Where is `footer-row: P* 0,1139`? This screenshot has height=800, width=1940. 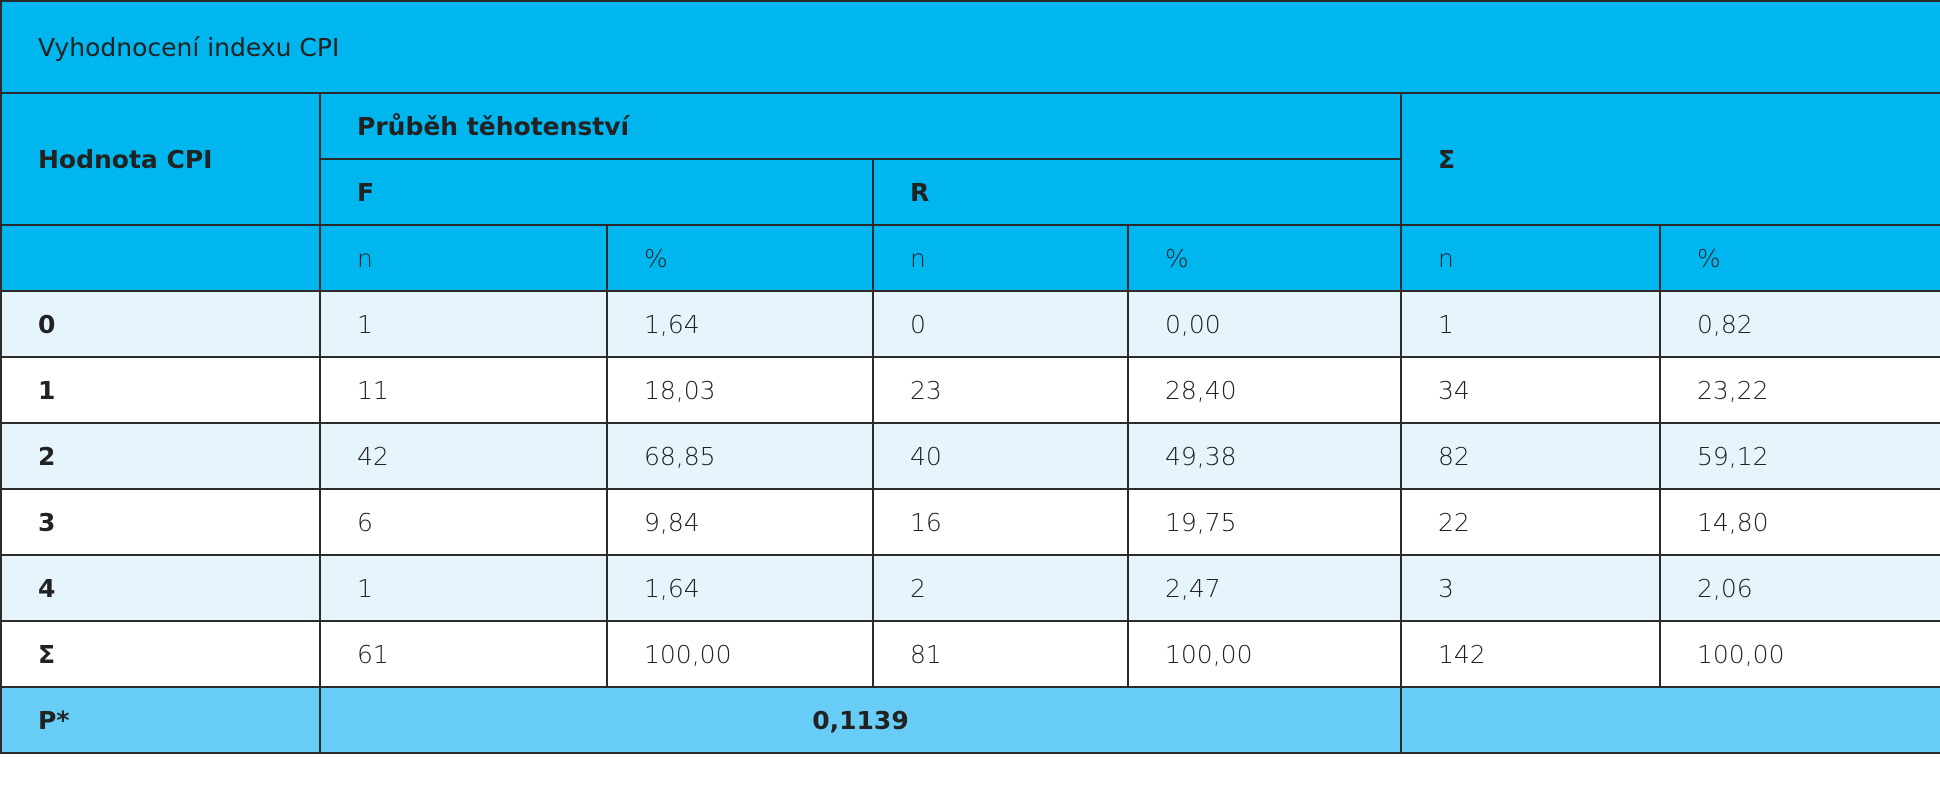 footer-row: P* 0,1139 is located at coordinates (970, 720).